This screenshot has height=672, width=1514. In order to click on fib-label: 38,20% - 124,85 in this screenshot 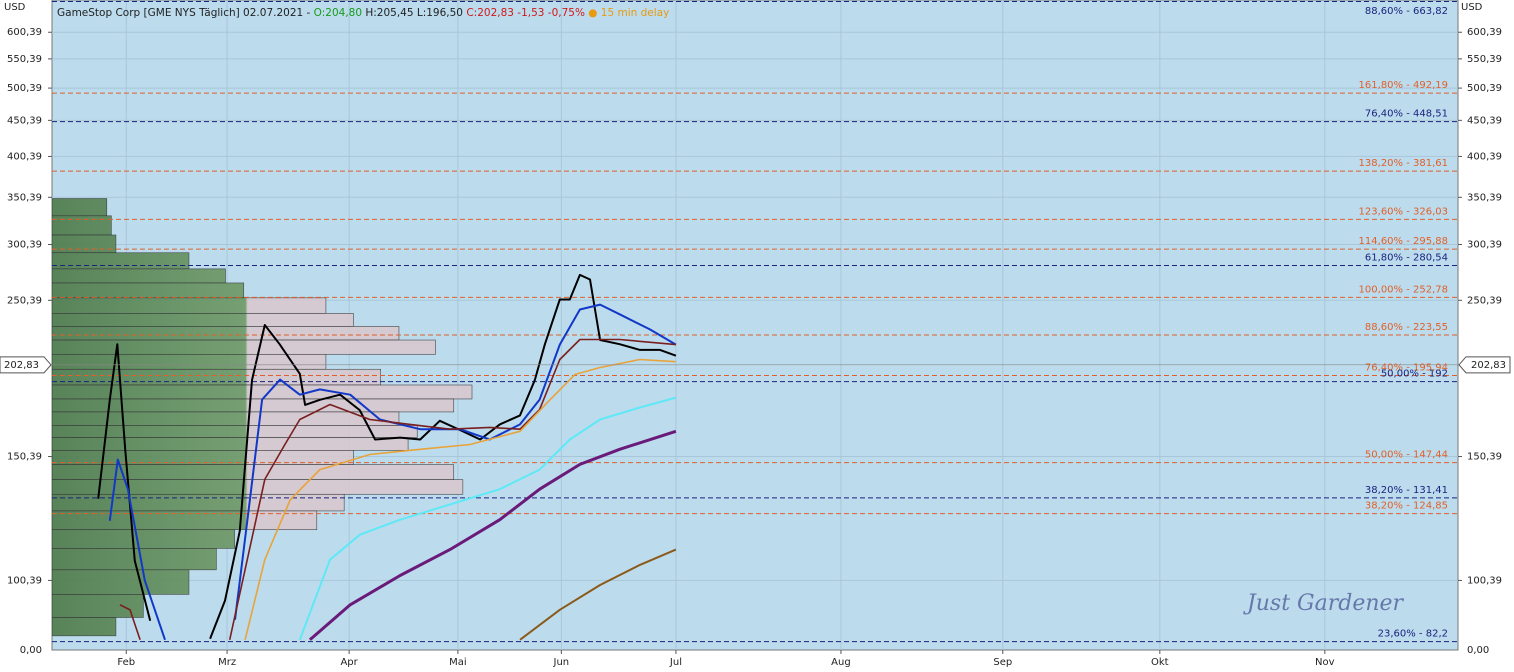, I will do `click(1406, 506)`.